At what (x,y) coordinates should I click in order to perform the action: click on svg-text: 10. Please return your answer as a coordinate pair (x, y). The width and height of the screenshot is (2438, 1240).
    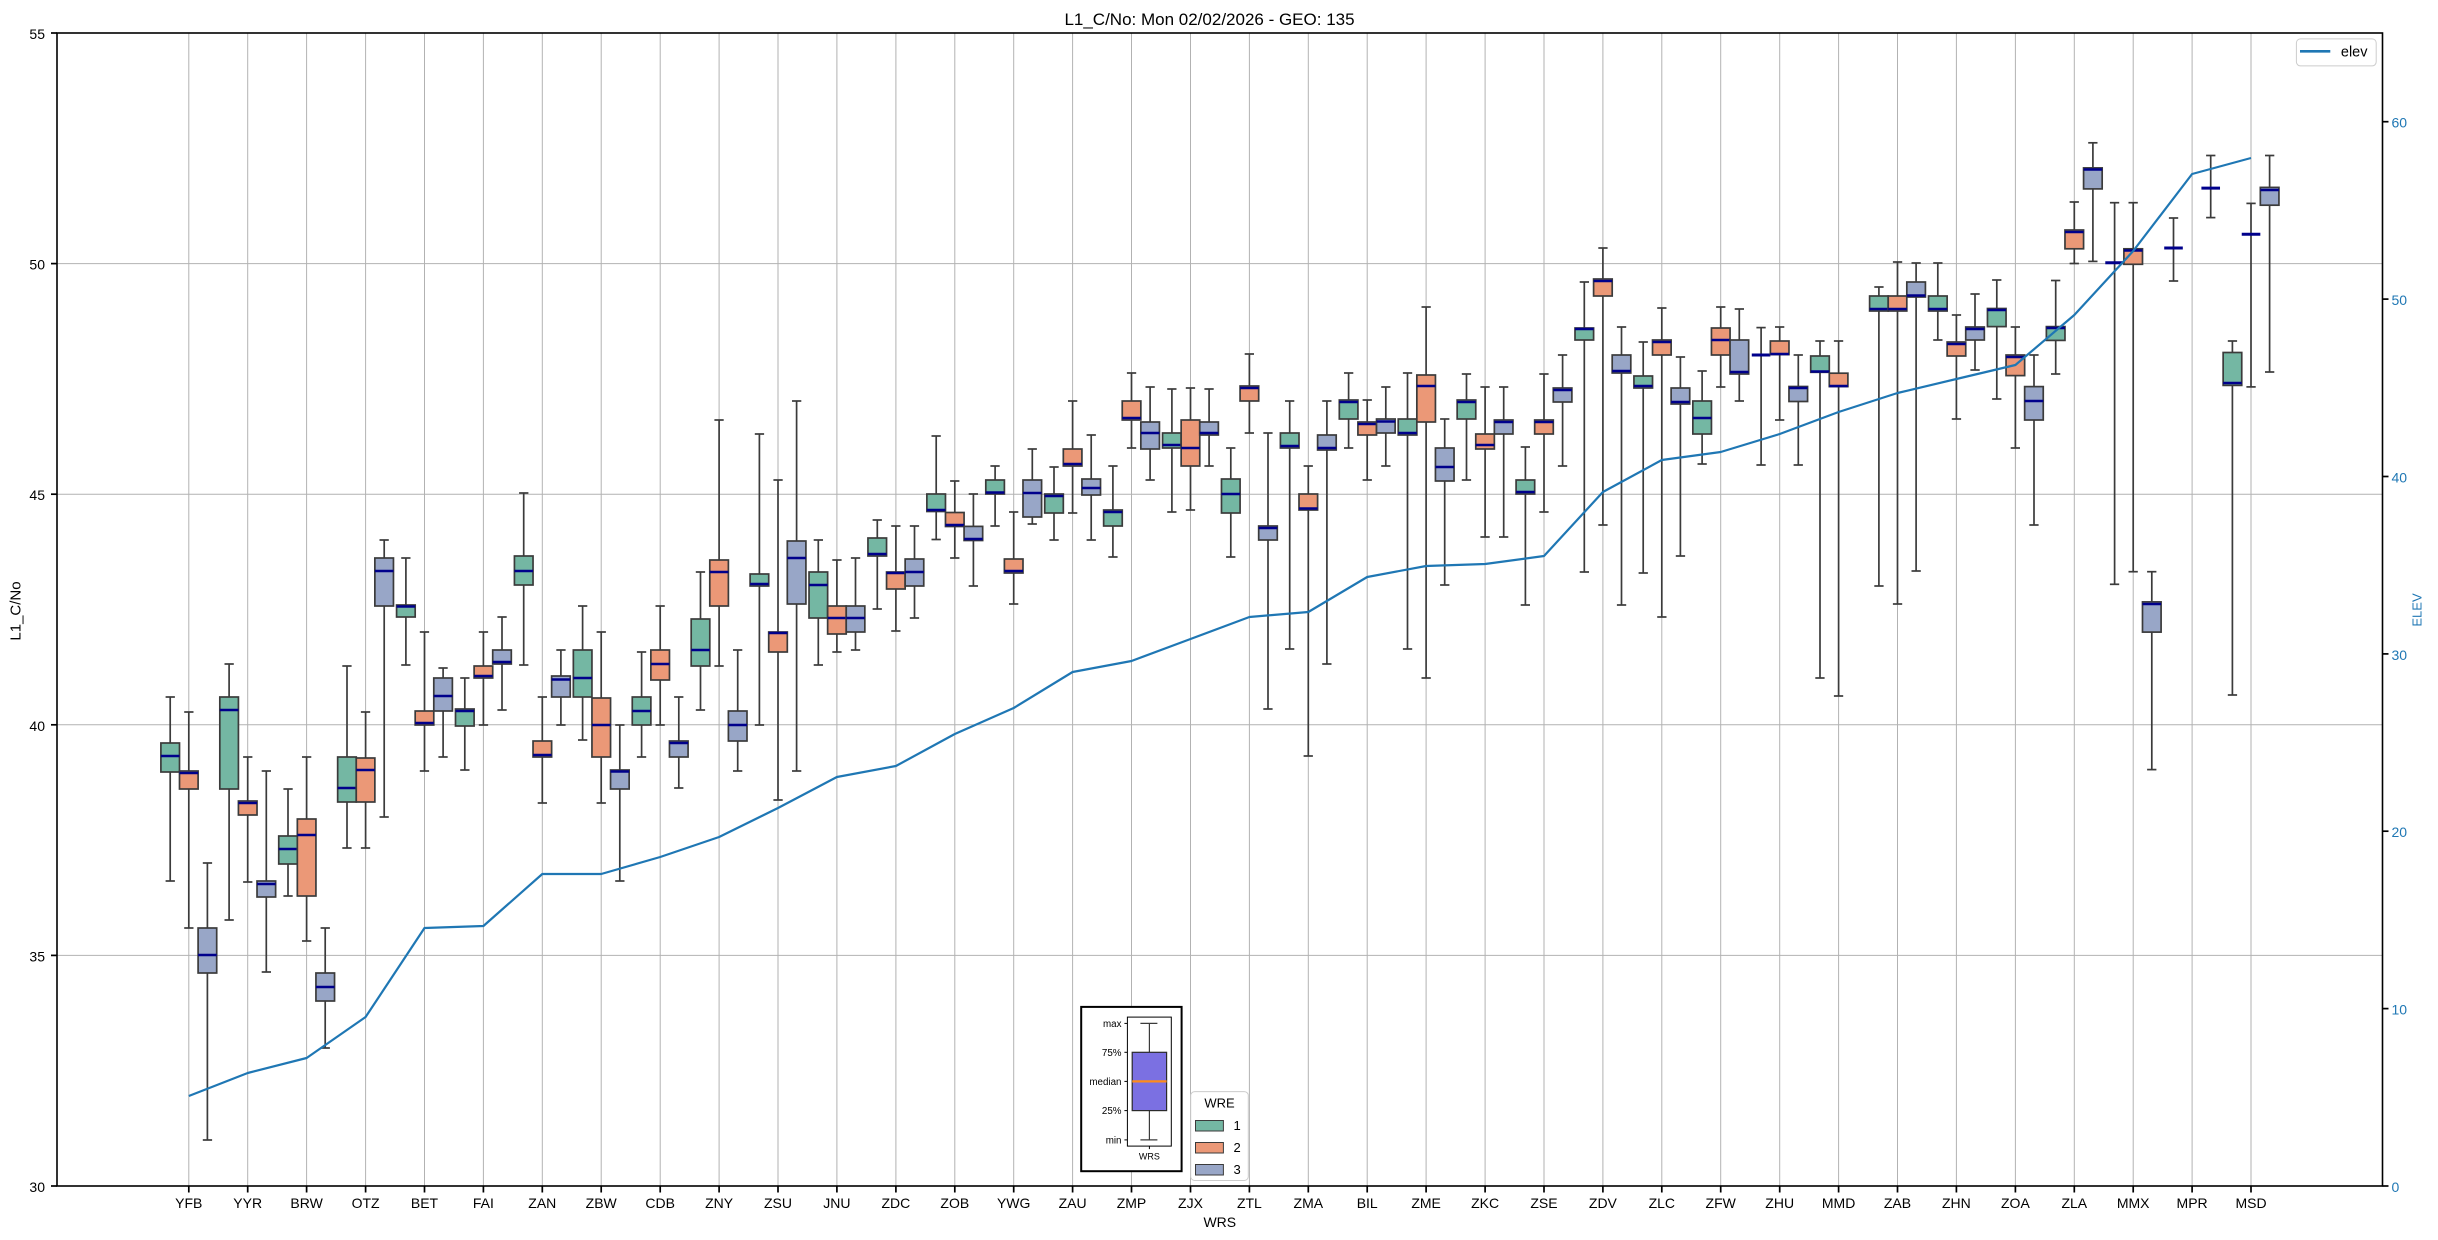
    Looking at the image, I should click on (2400, 1010).